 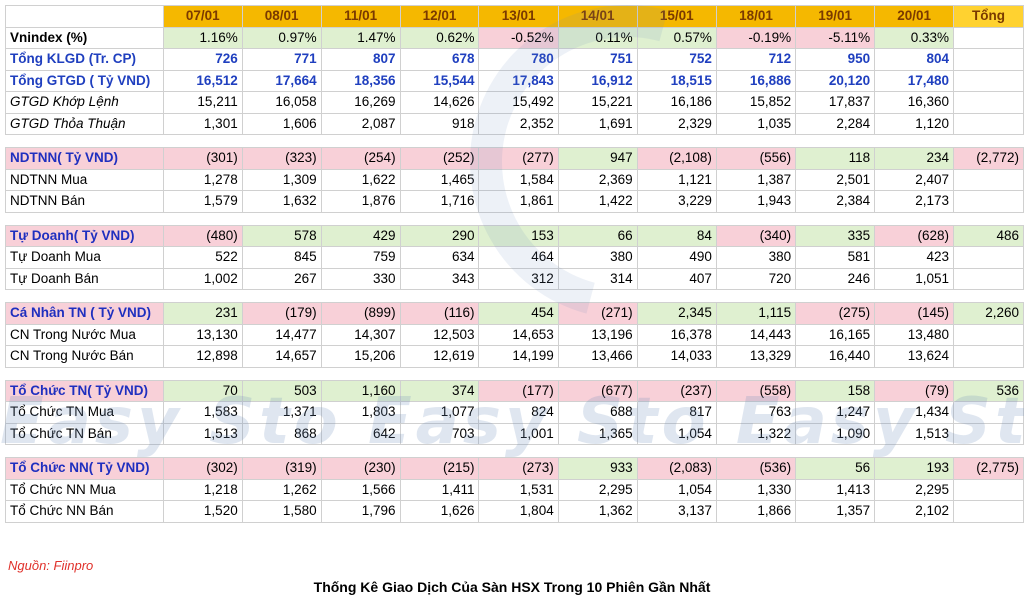 What do you see at coordinates (597, 278) in the screenshot?
I see `detail-value-cell: 314` at bounding box center [597, 278].